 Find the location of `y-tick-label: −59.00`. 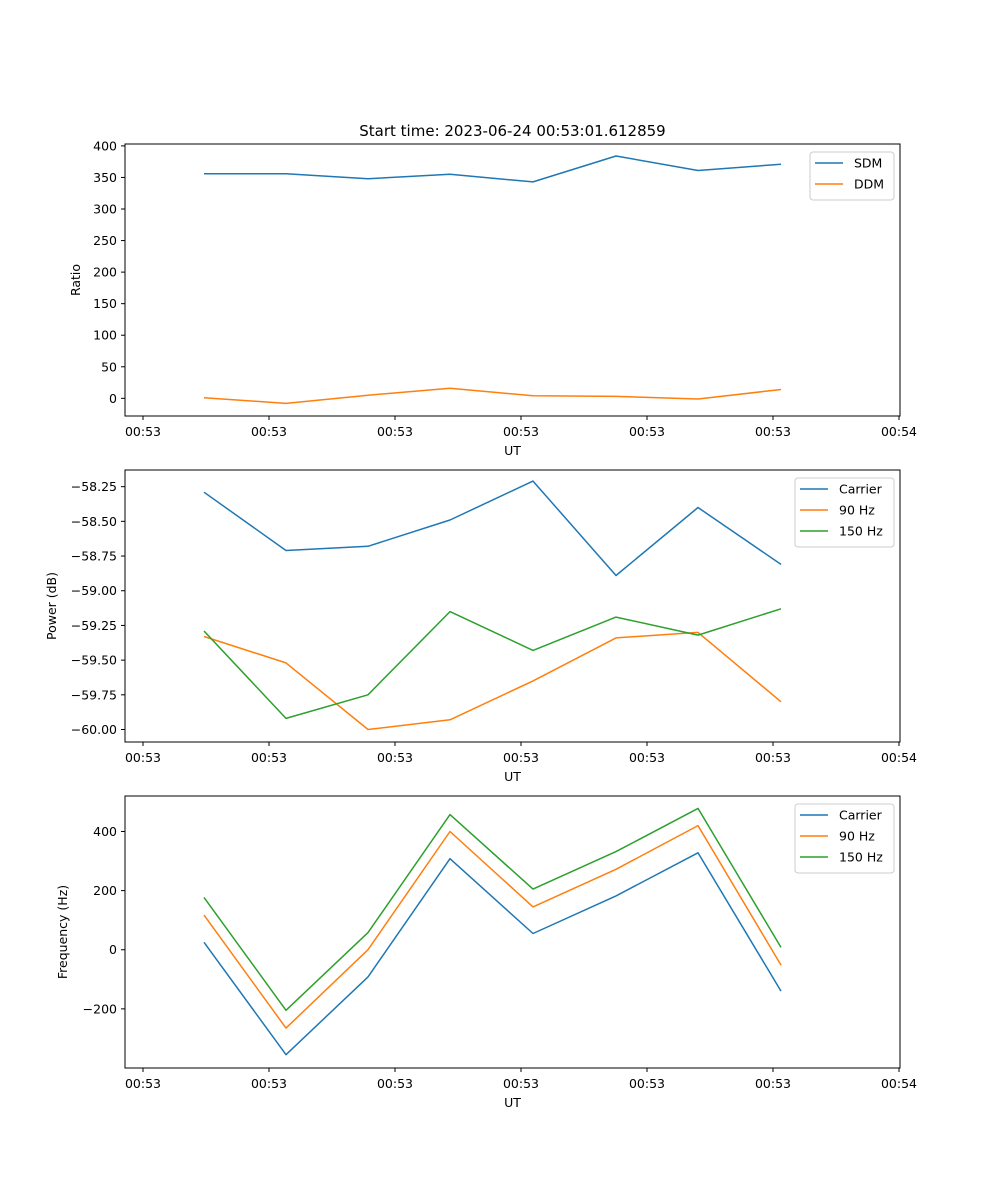

y-tick-label: −59.00 is located at coordinates (94, 590).